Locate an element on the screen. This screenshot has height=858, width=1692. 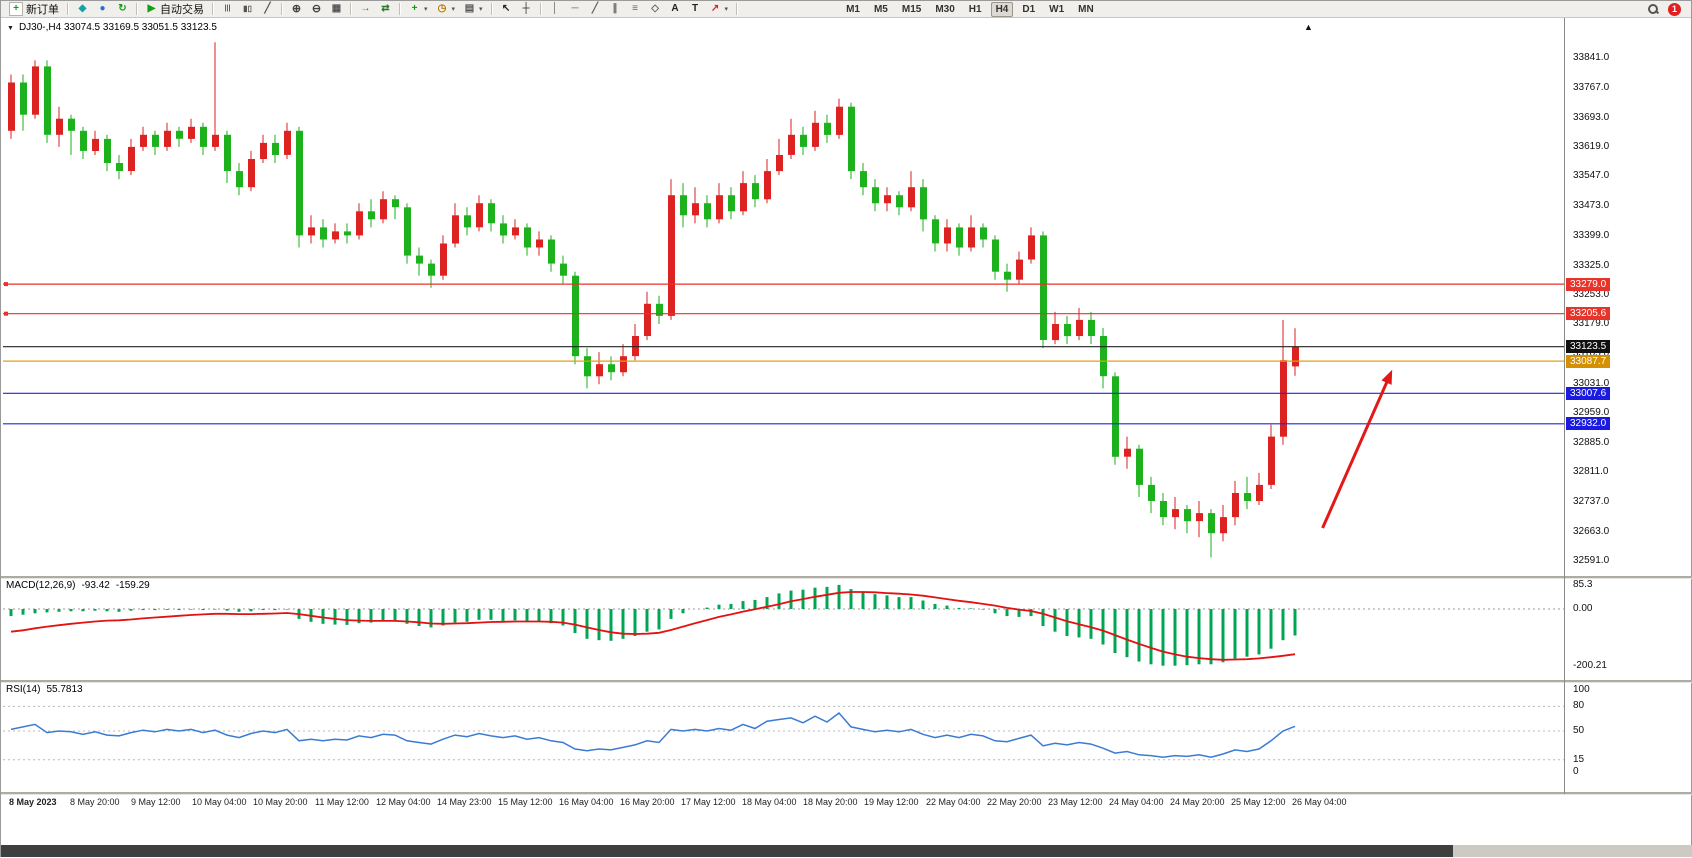
chart-shift-button: ⇄ is located at coordinates (385, 9).